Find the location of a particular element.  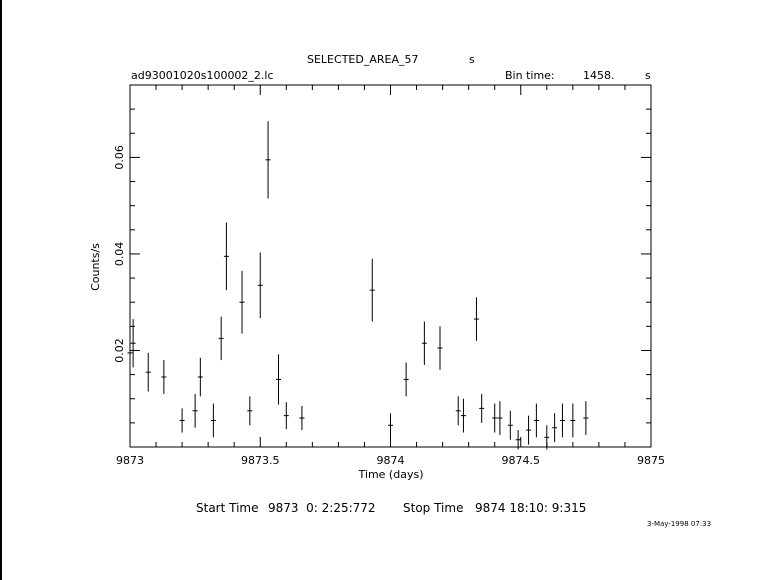

file-name: ad93001020s100002_2.lc is located at coordinates (202, 75).